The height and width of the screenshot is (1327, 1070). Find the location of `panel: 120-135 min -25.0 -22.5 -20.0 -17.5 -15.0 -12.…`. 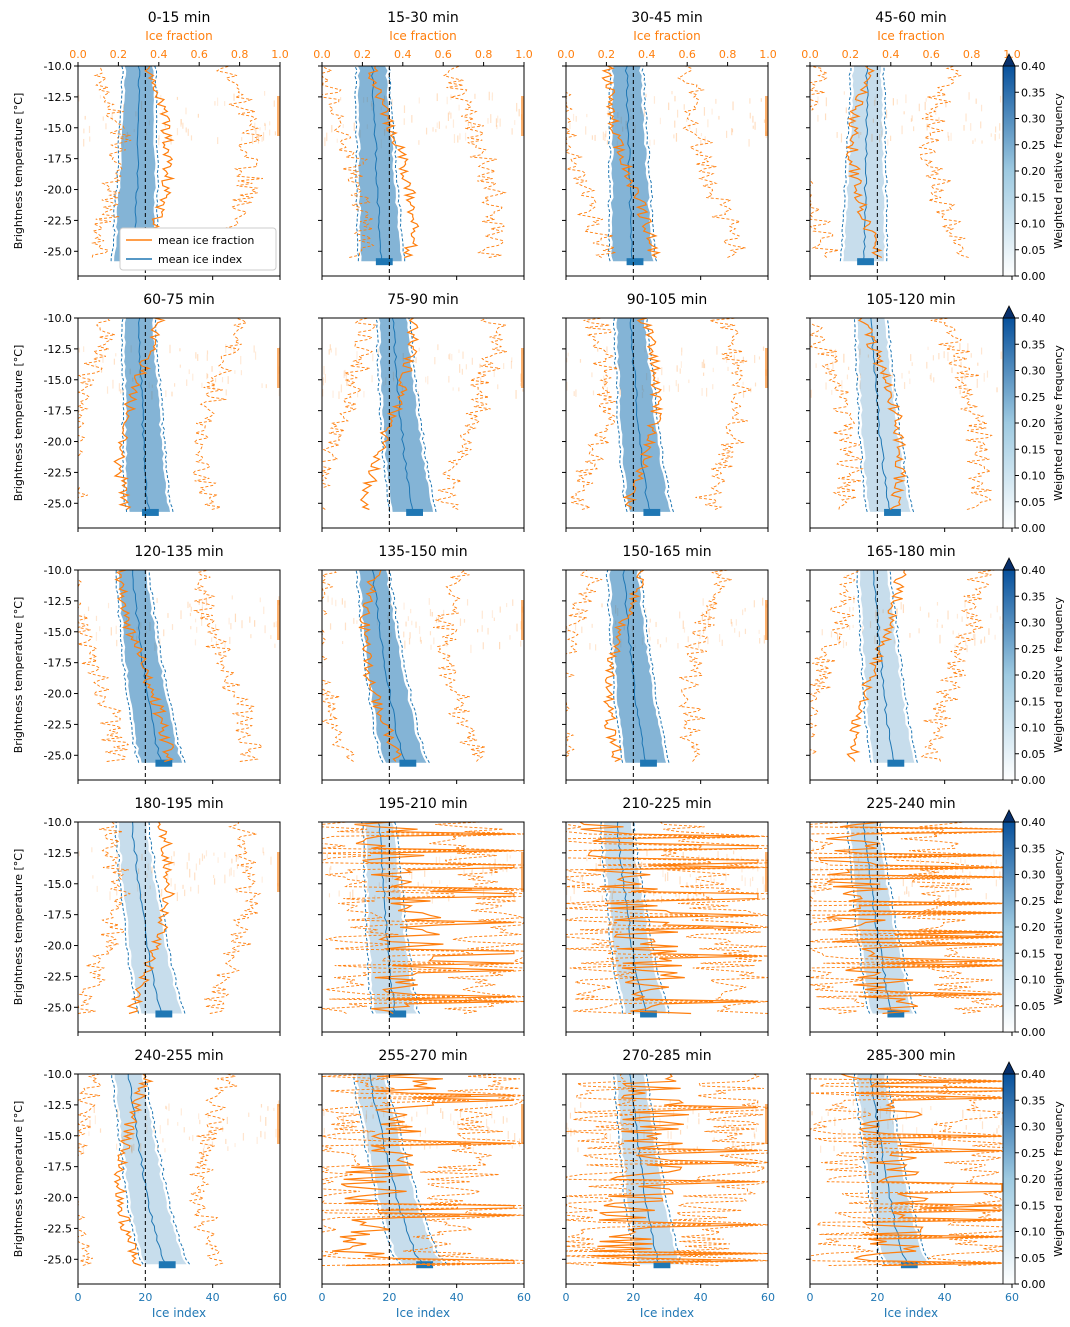

panel: 120-135 min -25.0 -22.5 -20.0 -17.5 -15.0 -12.… is located at coordinates (146, 664).